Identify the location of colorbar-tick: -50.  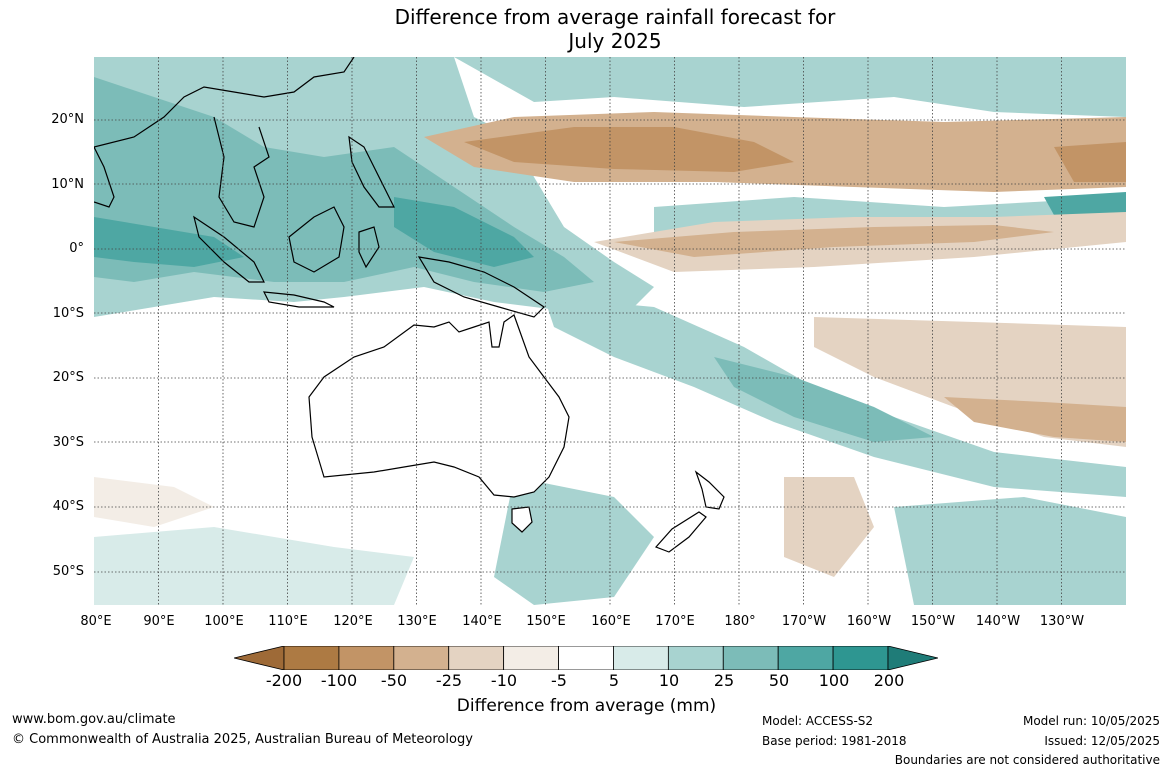
(394, 680).